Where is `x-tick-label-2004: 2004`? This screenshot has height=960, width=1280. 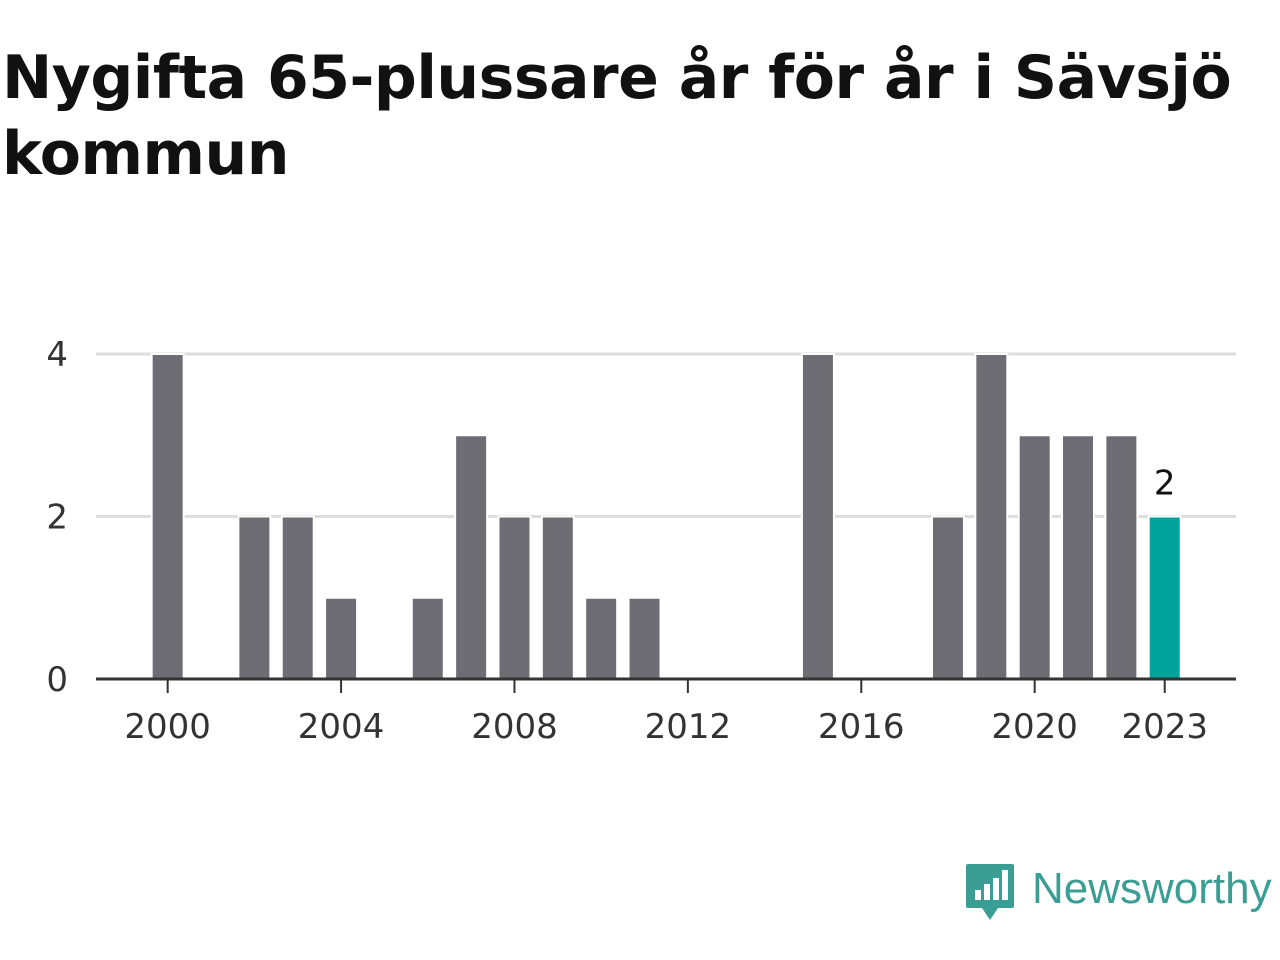
x-tick-label-2004: 2004 is located at coordinates (341, 727).